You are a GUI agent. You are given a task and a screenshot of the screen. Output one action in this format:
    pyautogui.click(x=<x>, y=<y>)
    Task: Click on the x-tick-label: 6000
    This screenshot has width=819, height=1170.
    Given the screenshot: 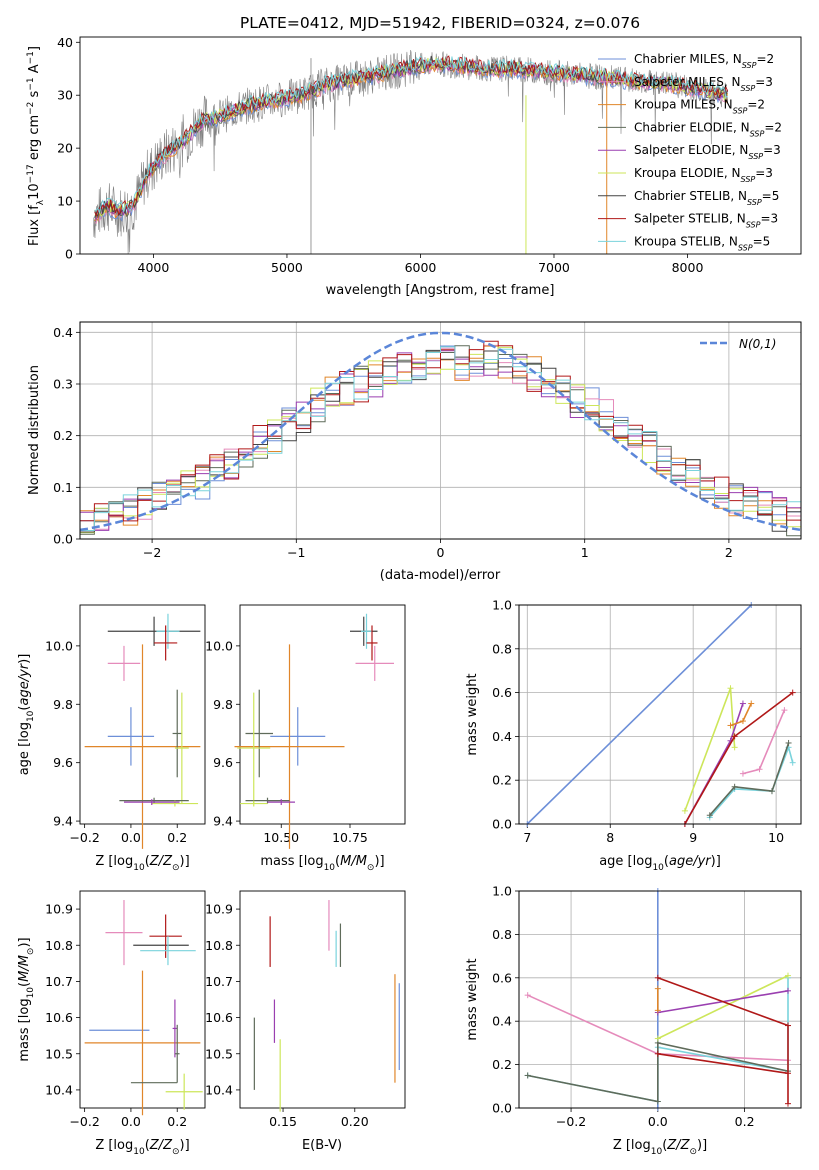 What is the action you would take?
    pyautogui.click(x=421, y=267)
    